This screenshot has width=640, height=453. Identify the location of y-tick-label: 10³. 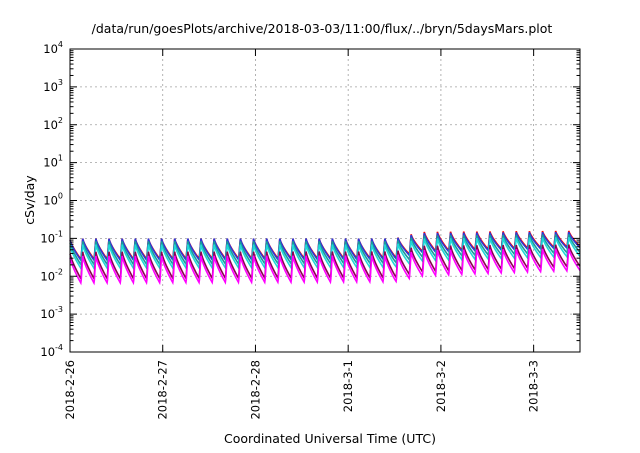
(53, 86).